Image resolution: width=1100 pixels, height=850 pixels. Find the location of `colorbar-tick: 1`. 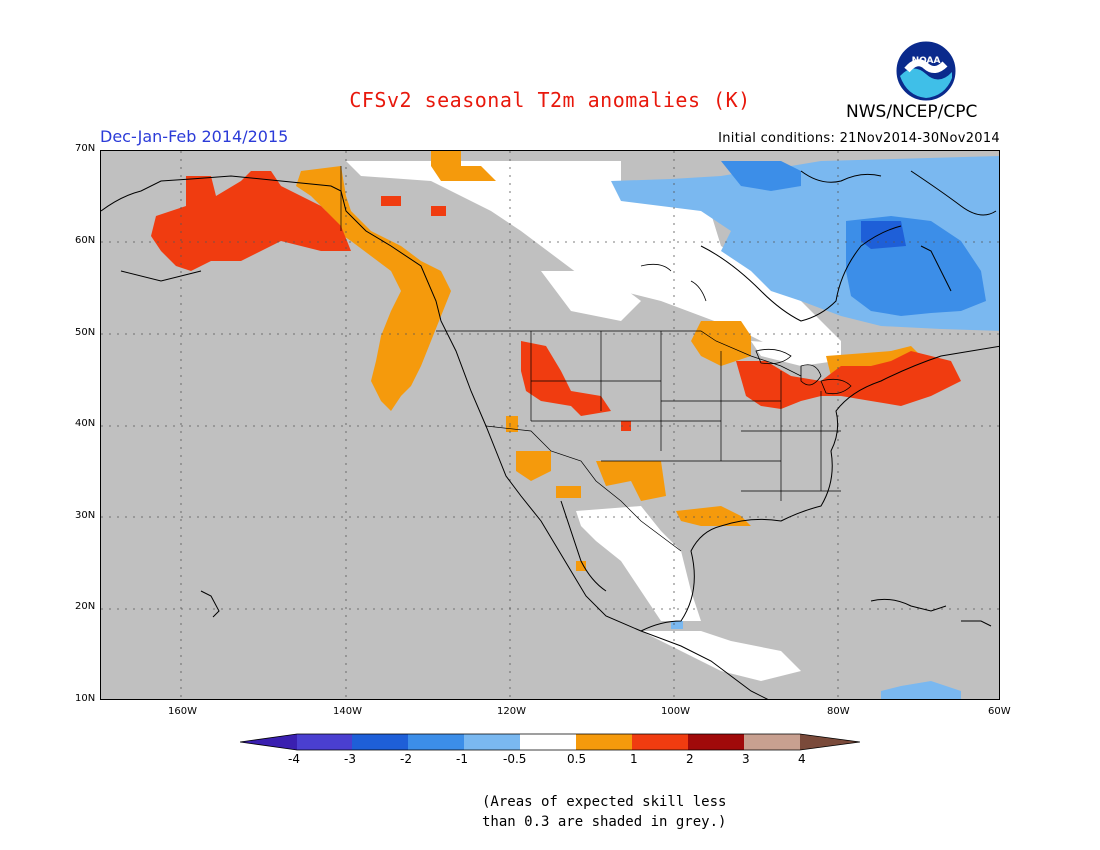

colorbar-tick: 1 is located at coordinates (634, 759).